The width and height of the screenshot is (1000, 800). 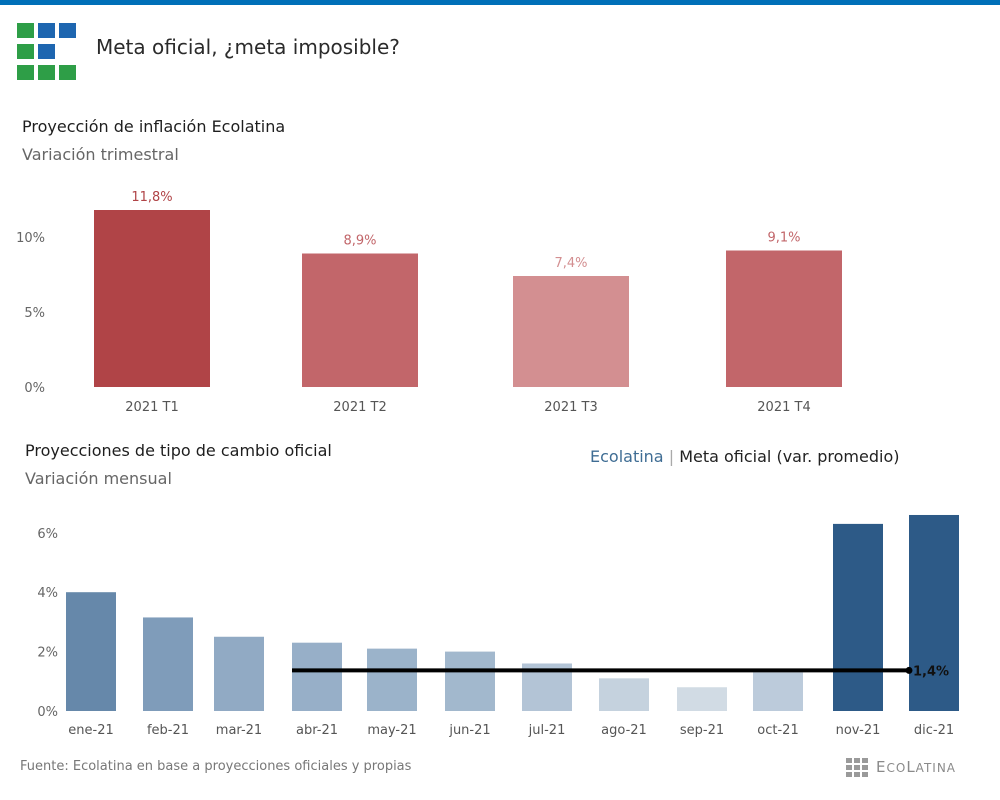 What do you see at coordinates (30, 238) in the screenshot?
I see `y-tick-label: 10%` at bounding box center [30, 238].